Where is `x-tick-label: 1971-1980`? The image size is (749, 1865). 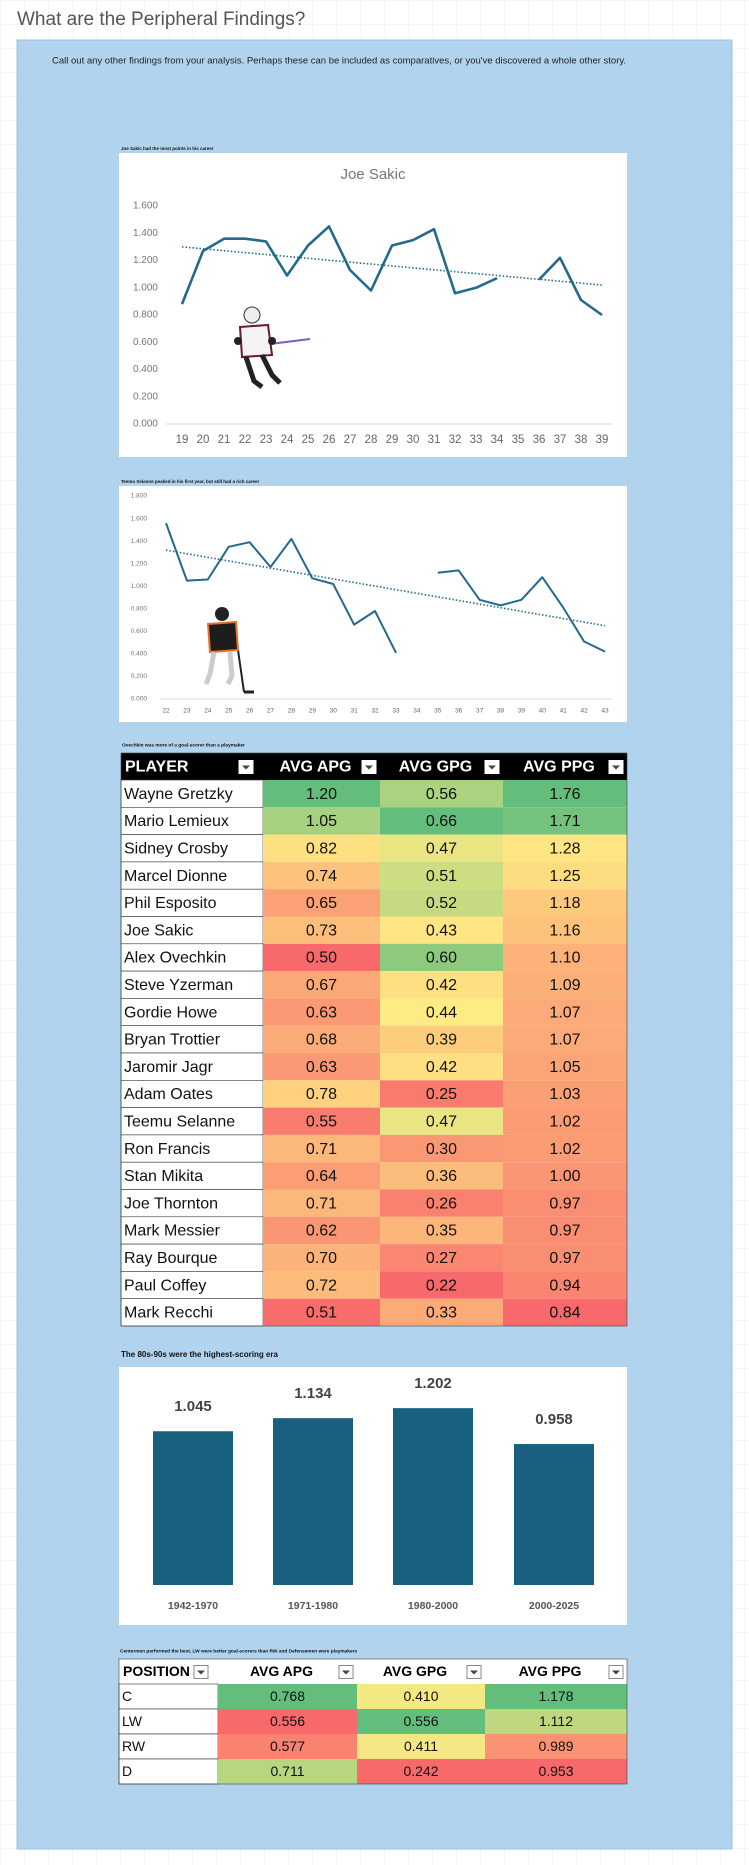
x-tick-label: 1971-1980 is located at coordinates (313, 1606).